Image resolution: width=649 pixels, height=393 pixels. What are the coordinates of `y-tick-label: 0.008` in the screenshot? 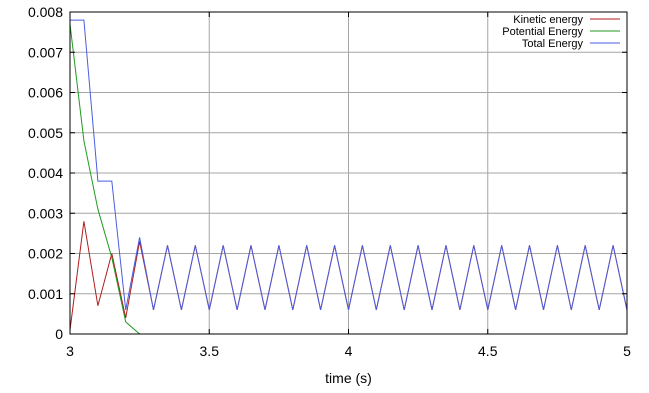 It's located at (45, 12).